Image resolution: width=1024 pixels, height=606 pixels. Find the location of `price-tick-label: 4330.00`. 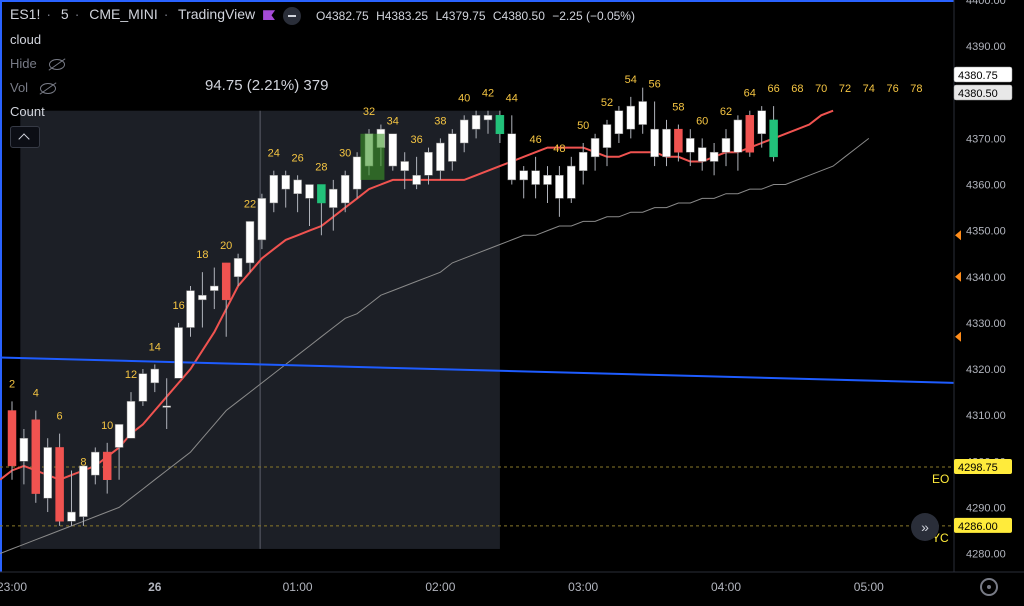

price-tick-label: 4330.00 is located at coordinates (986, 324).